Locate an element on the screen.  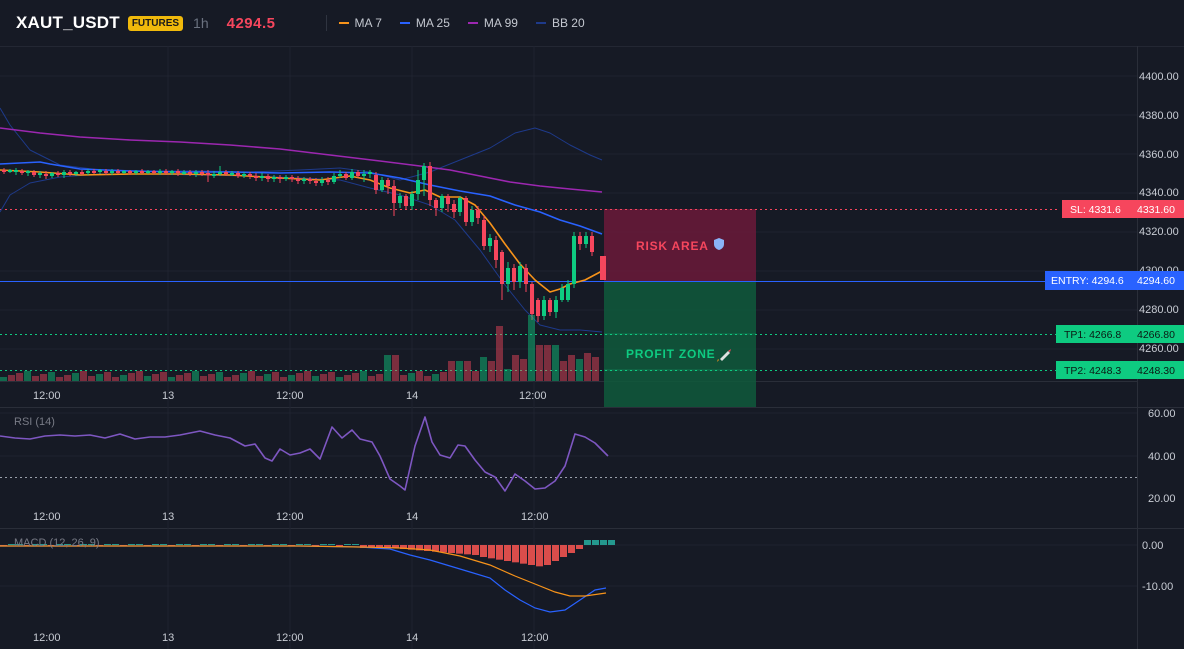
legend-ma7: MA 7 is located at coordinates (360, 23).